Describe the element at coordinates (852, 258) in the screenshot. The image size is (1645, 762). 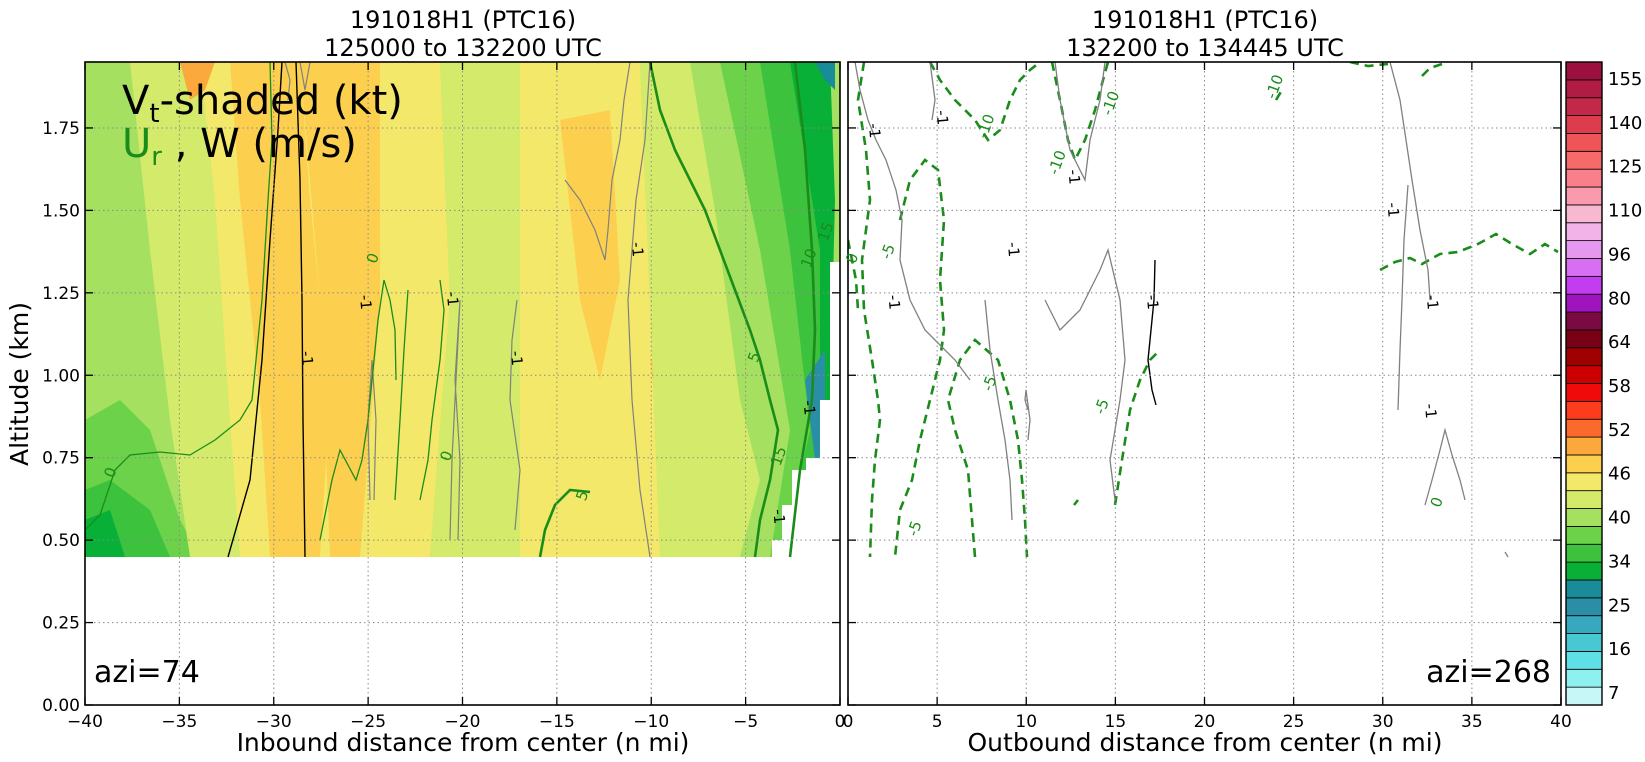
I see `ur-contour-label: 0` at that location.